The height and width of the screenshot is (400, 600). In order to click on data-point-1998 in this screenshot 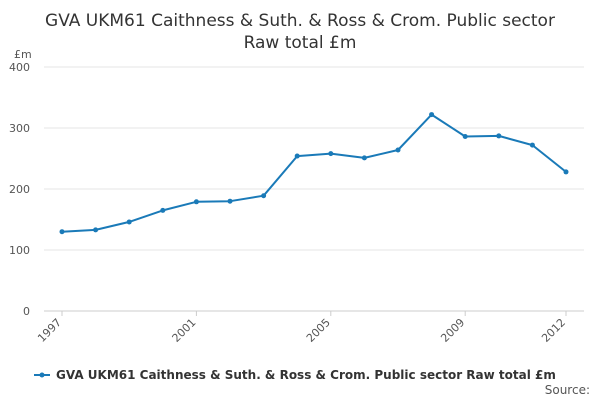, I will do `click(96, 230)`.